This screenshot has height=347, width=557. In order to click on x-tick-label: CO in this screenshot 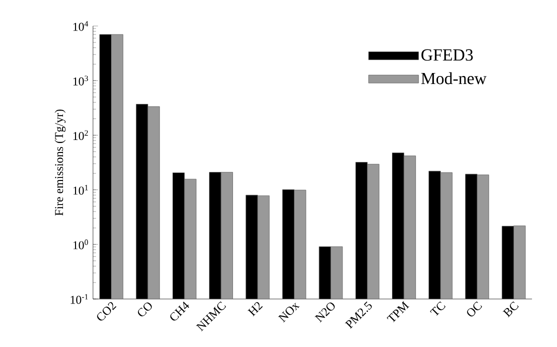, I will do `click(145, 309)`.